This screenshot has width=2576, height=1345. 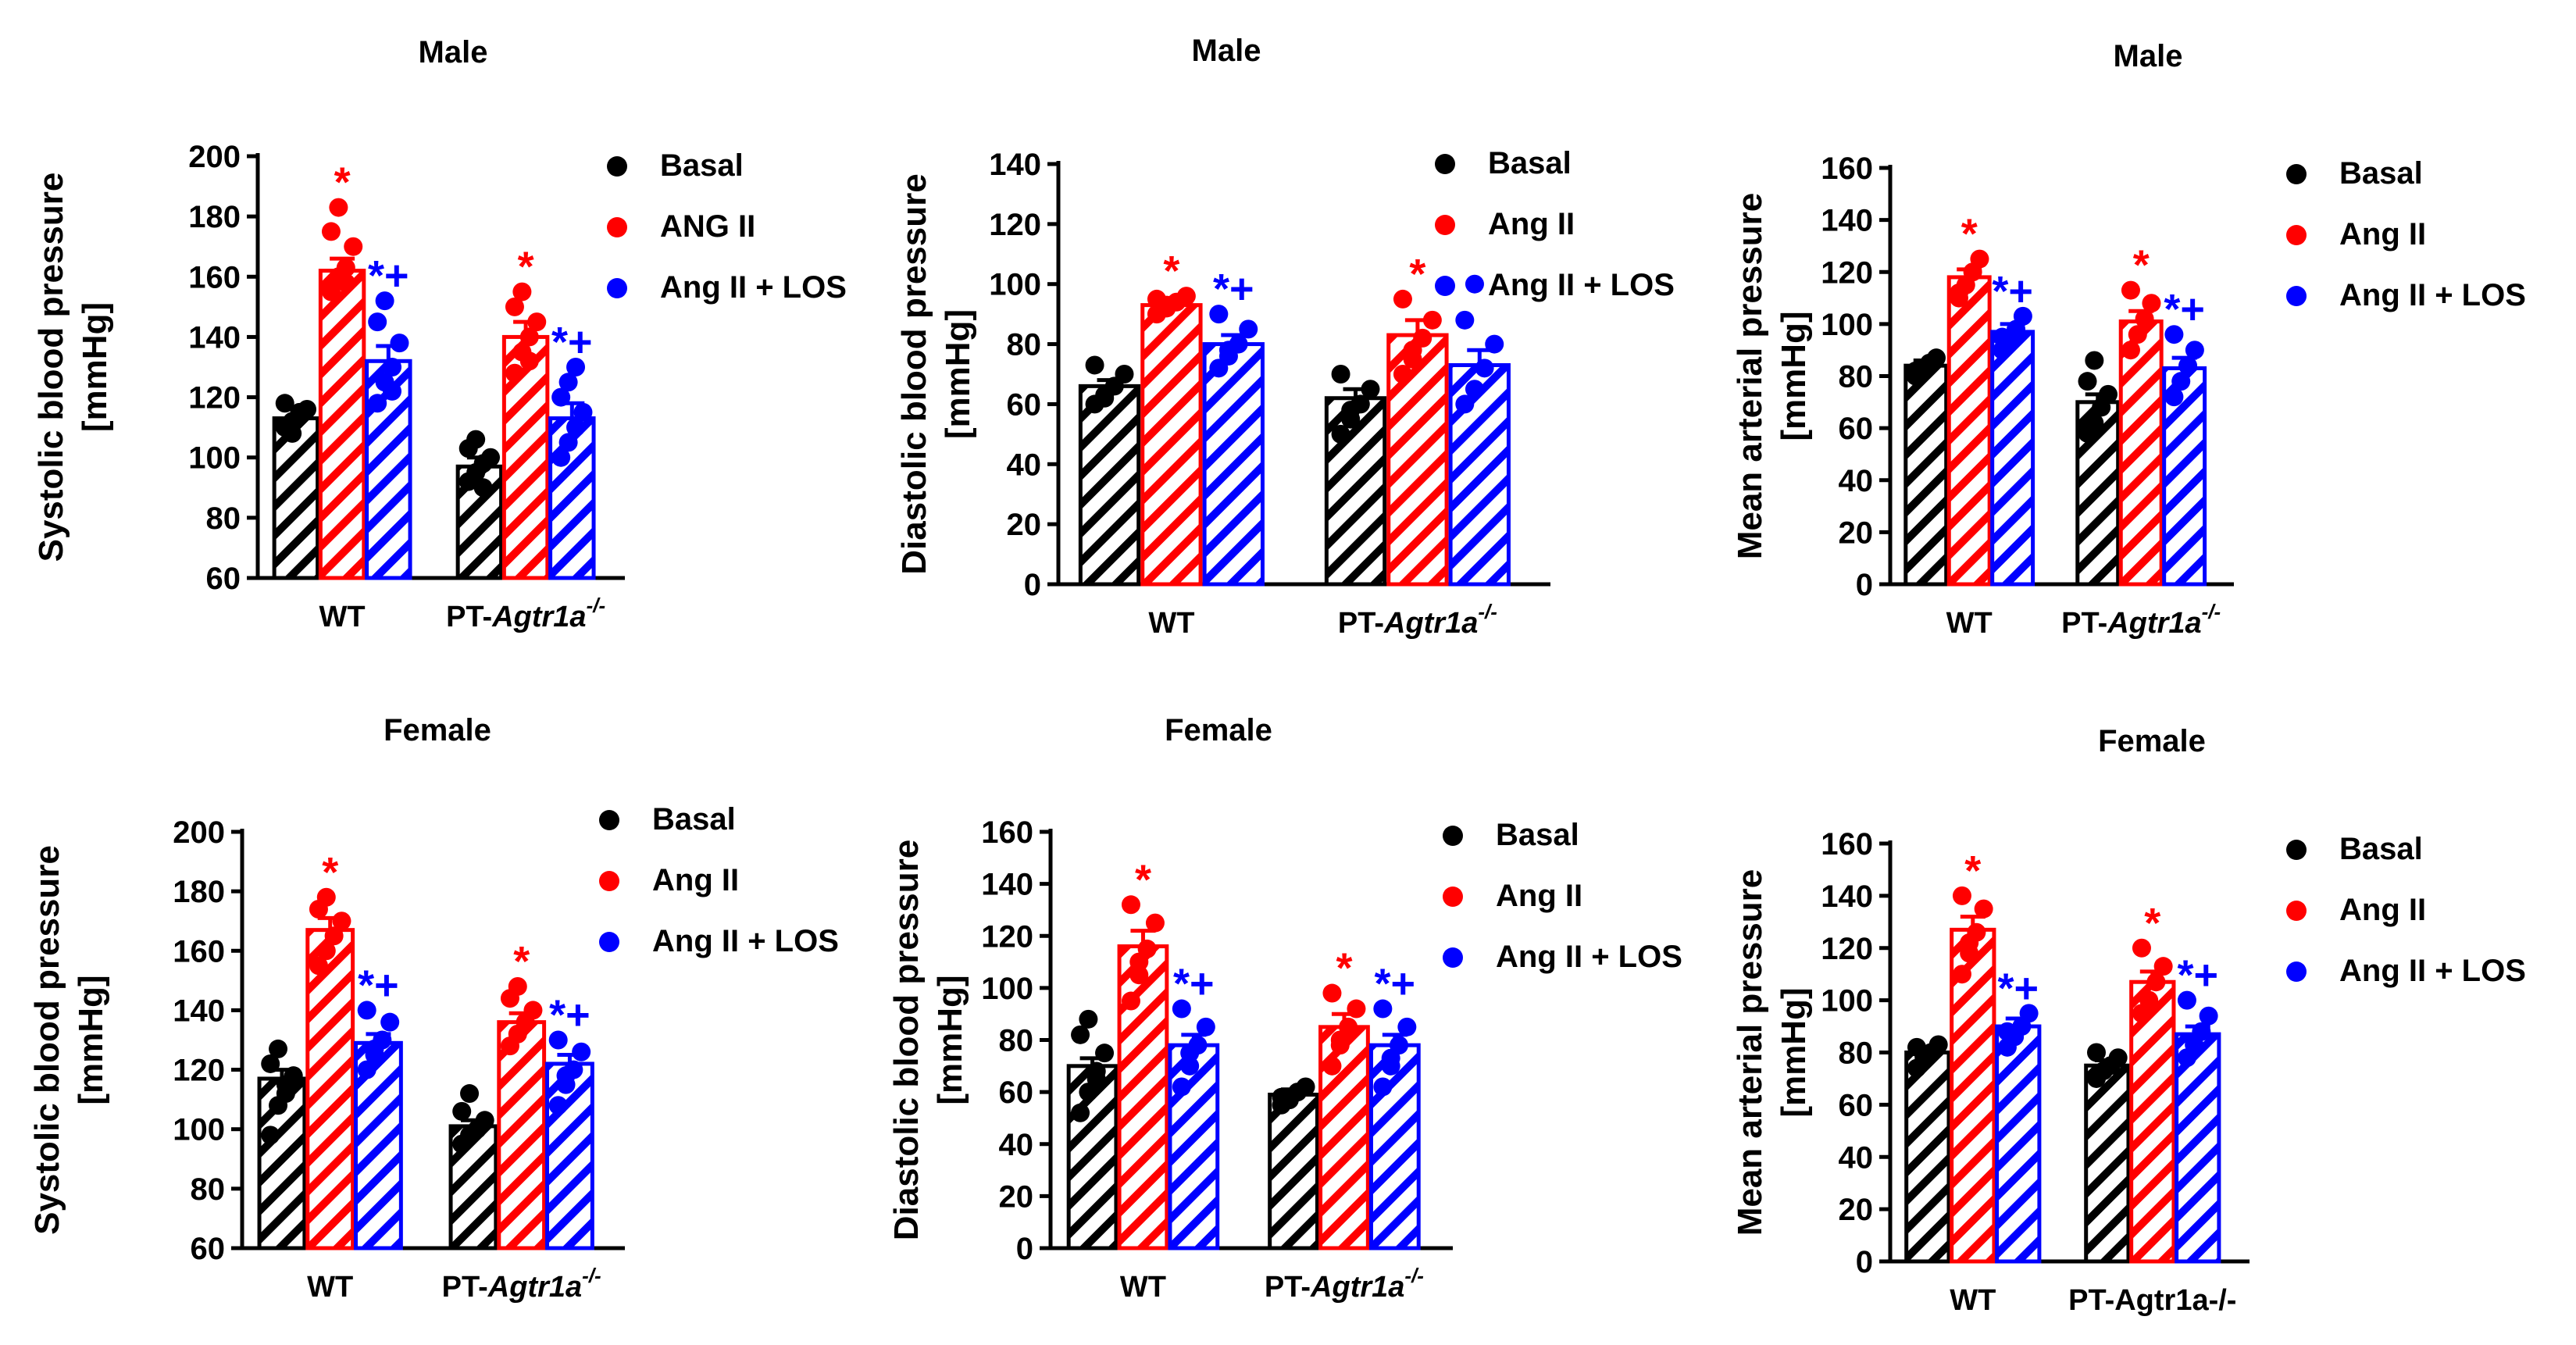 What do you see at coordinates (538, 617) in the screenshot?
I see `x-group-label-gene: Agtr1a` at bounding box center [538, 617].